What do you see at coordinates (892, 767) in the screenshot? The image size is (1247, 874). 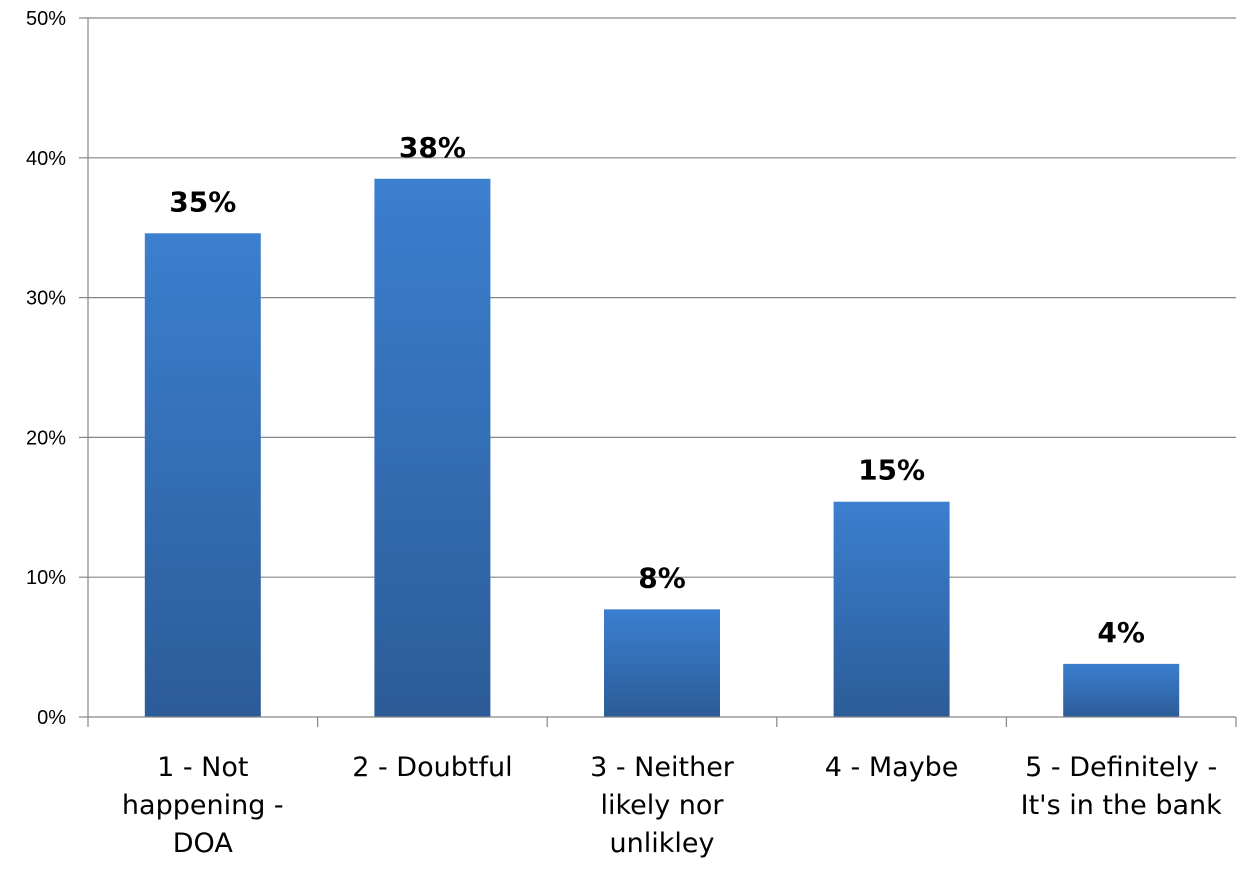 I see `x-category-label: 4 - Maybe` at bounding box center [892, 767].